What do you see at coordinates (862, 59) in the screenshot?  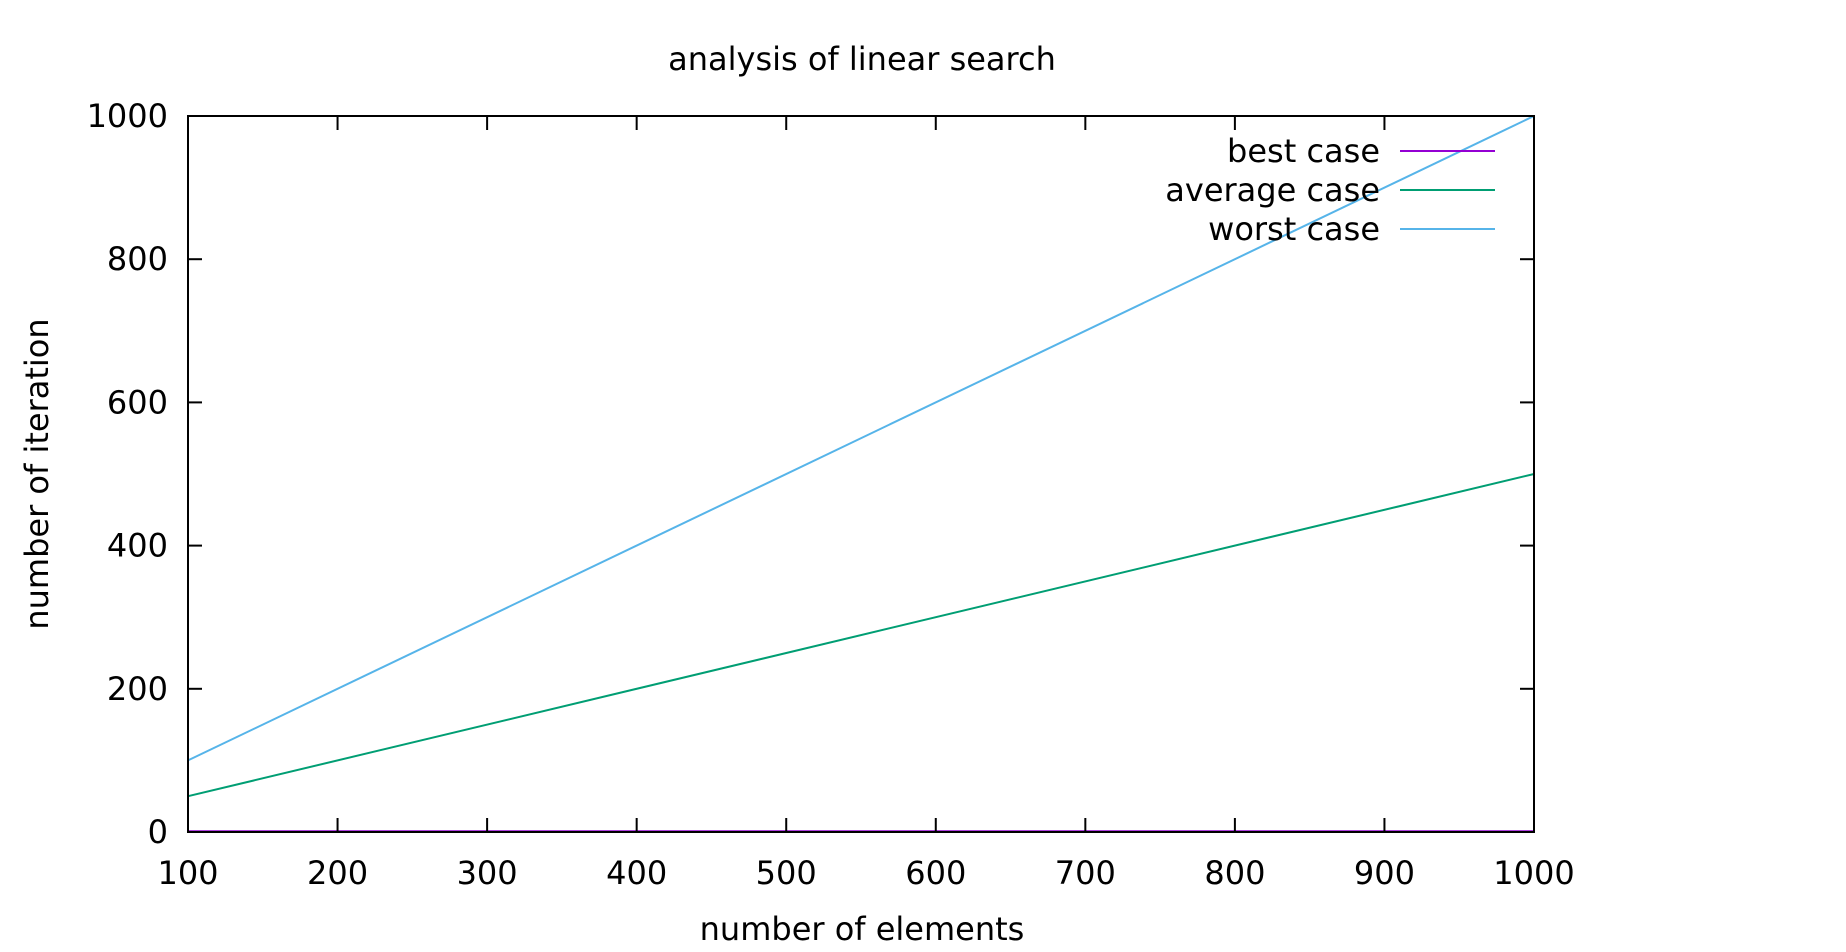 I see `chart-title: analysis of linear search` at bounding box center [862, 59].